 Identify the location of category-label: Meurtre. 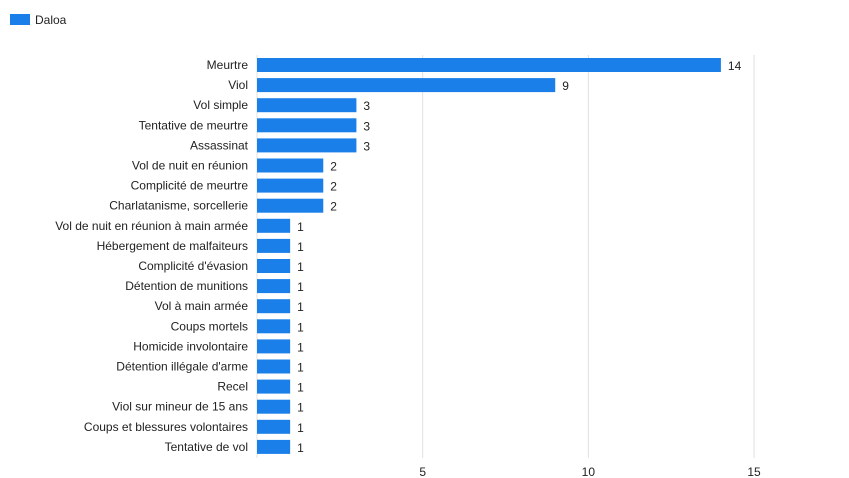
(228, 65).